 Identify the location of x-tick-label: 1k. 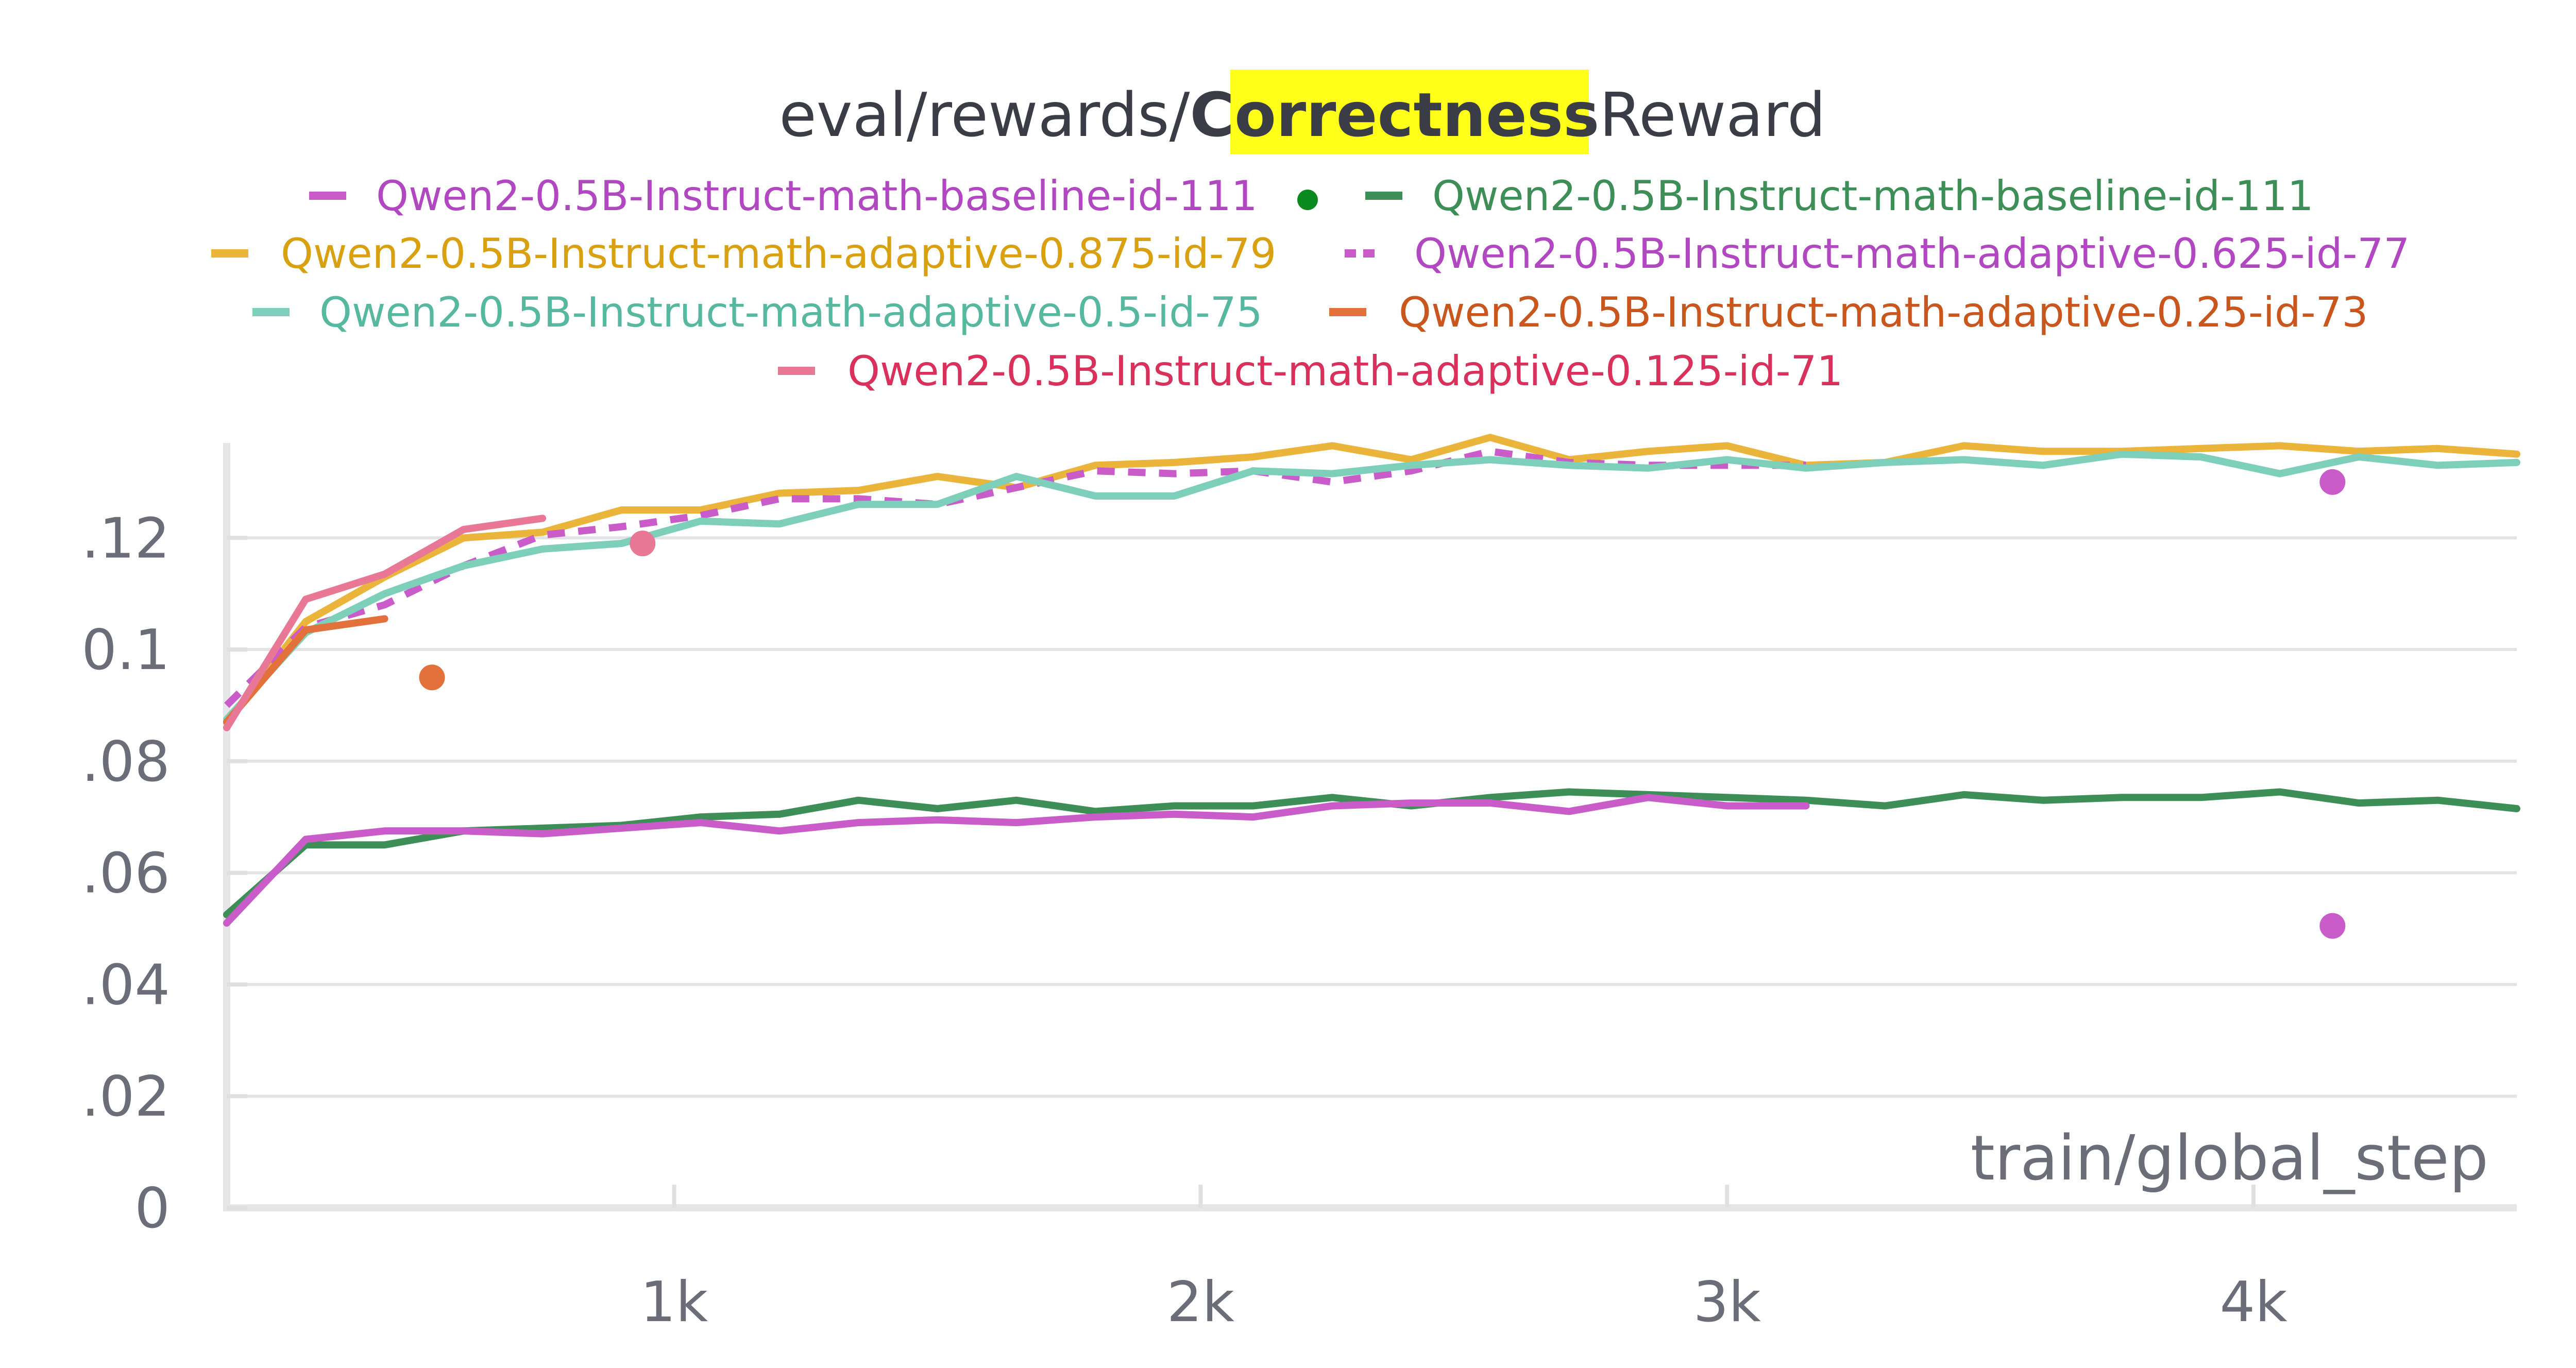
(674, 1302).